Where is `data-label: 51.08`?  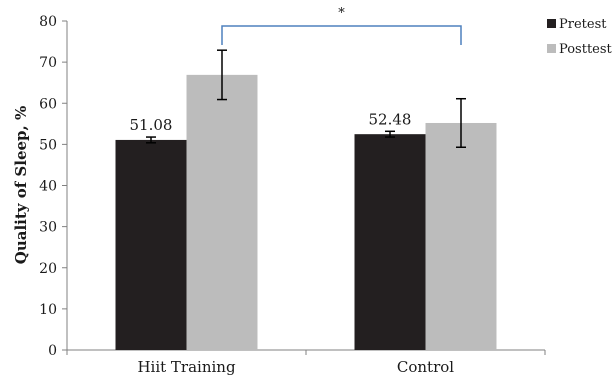
data-label: 51.08 is located at coordinates (151, 125).